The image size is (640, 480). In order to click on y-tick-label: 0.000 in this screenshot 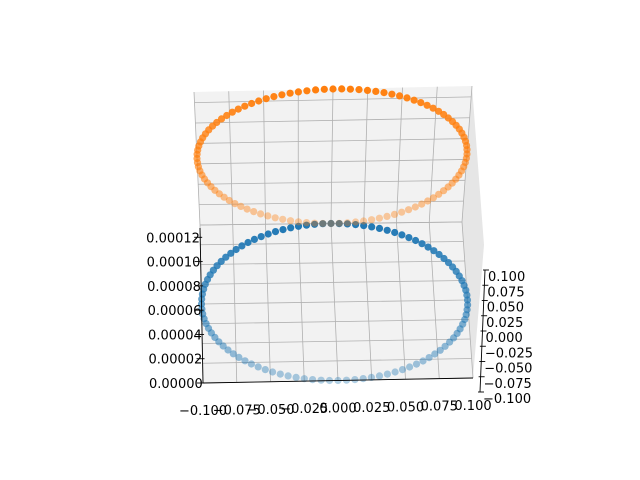, I will do `click(504, 338)`.